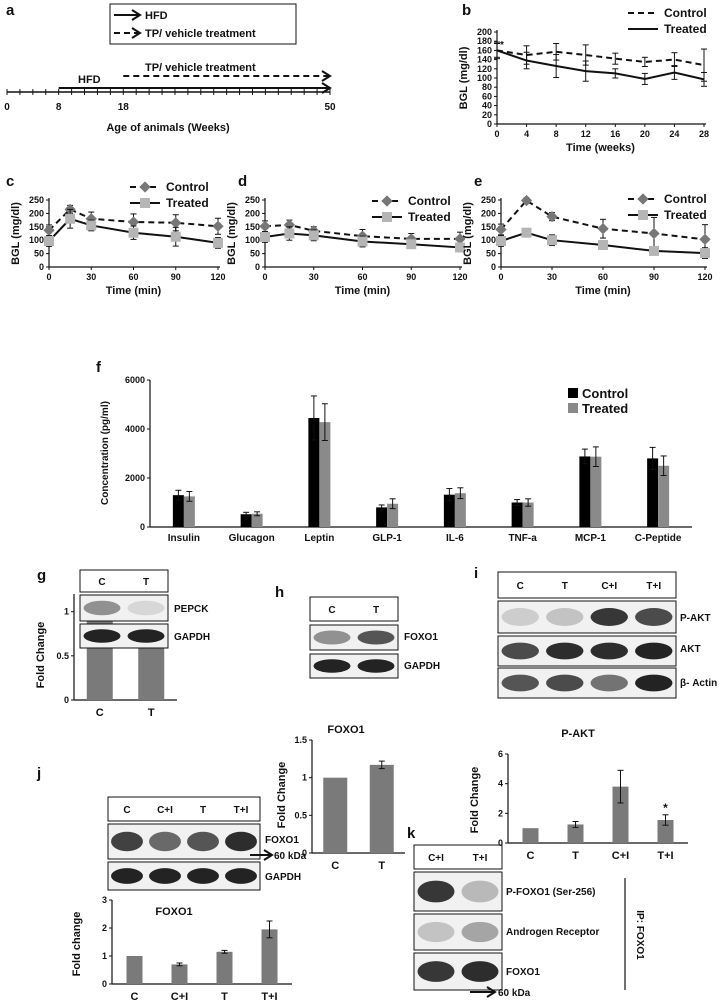 The height and width of the screenshot is (1008, 725). What do you see at coordinates (104, 928) in the screenshot?
I see `y-tick-label: 2` at bounding box center [104, 928].